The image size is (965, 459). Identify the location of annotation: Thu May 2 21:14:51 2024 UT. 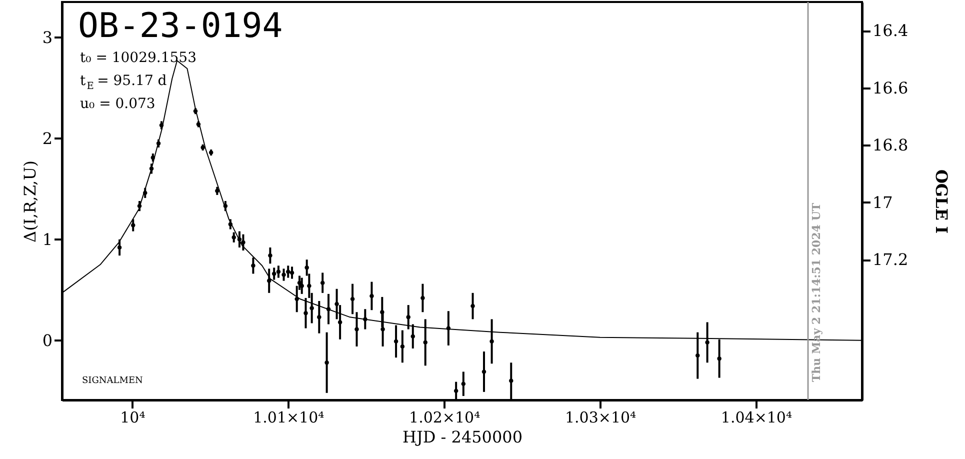
(817, 292).